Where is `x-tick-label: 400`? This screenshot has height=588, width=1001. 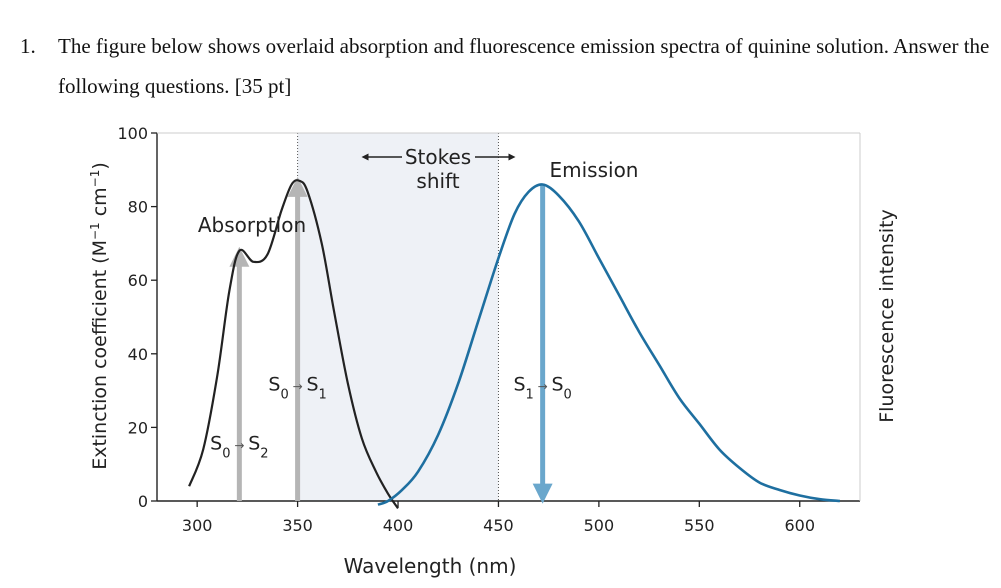
x-tick-label: 400 is located at coordinates (398, 525).